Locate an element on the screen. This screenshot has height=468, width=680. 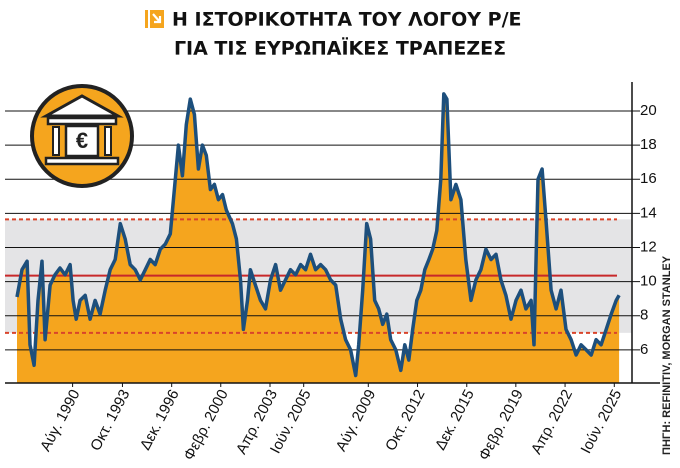
y-tick-label: 14 is located at coordinates (648, 212).